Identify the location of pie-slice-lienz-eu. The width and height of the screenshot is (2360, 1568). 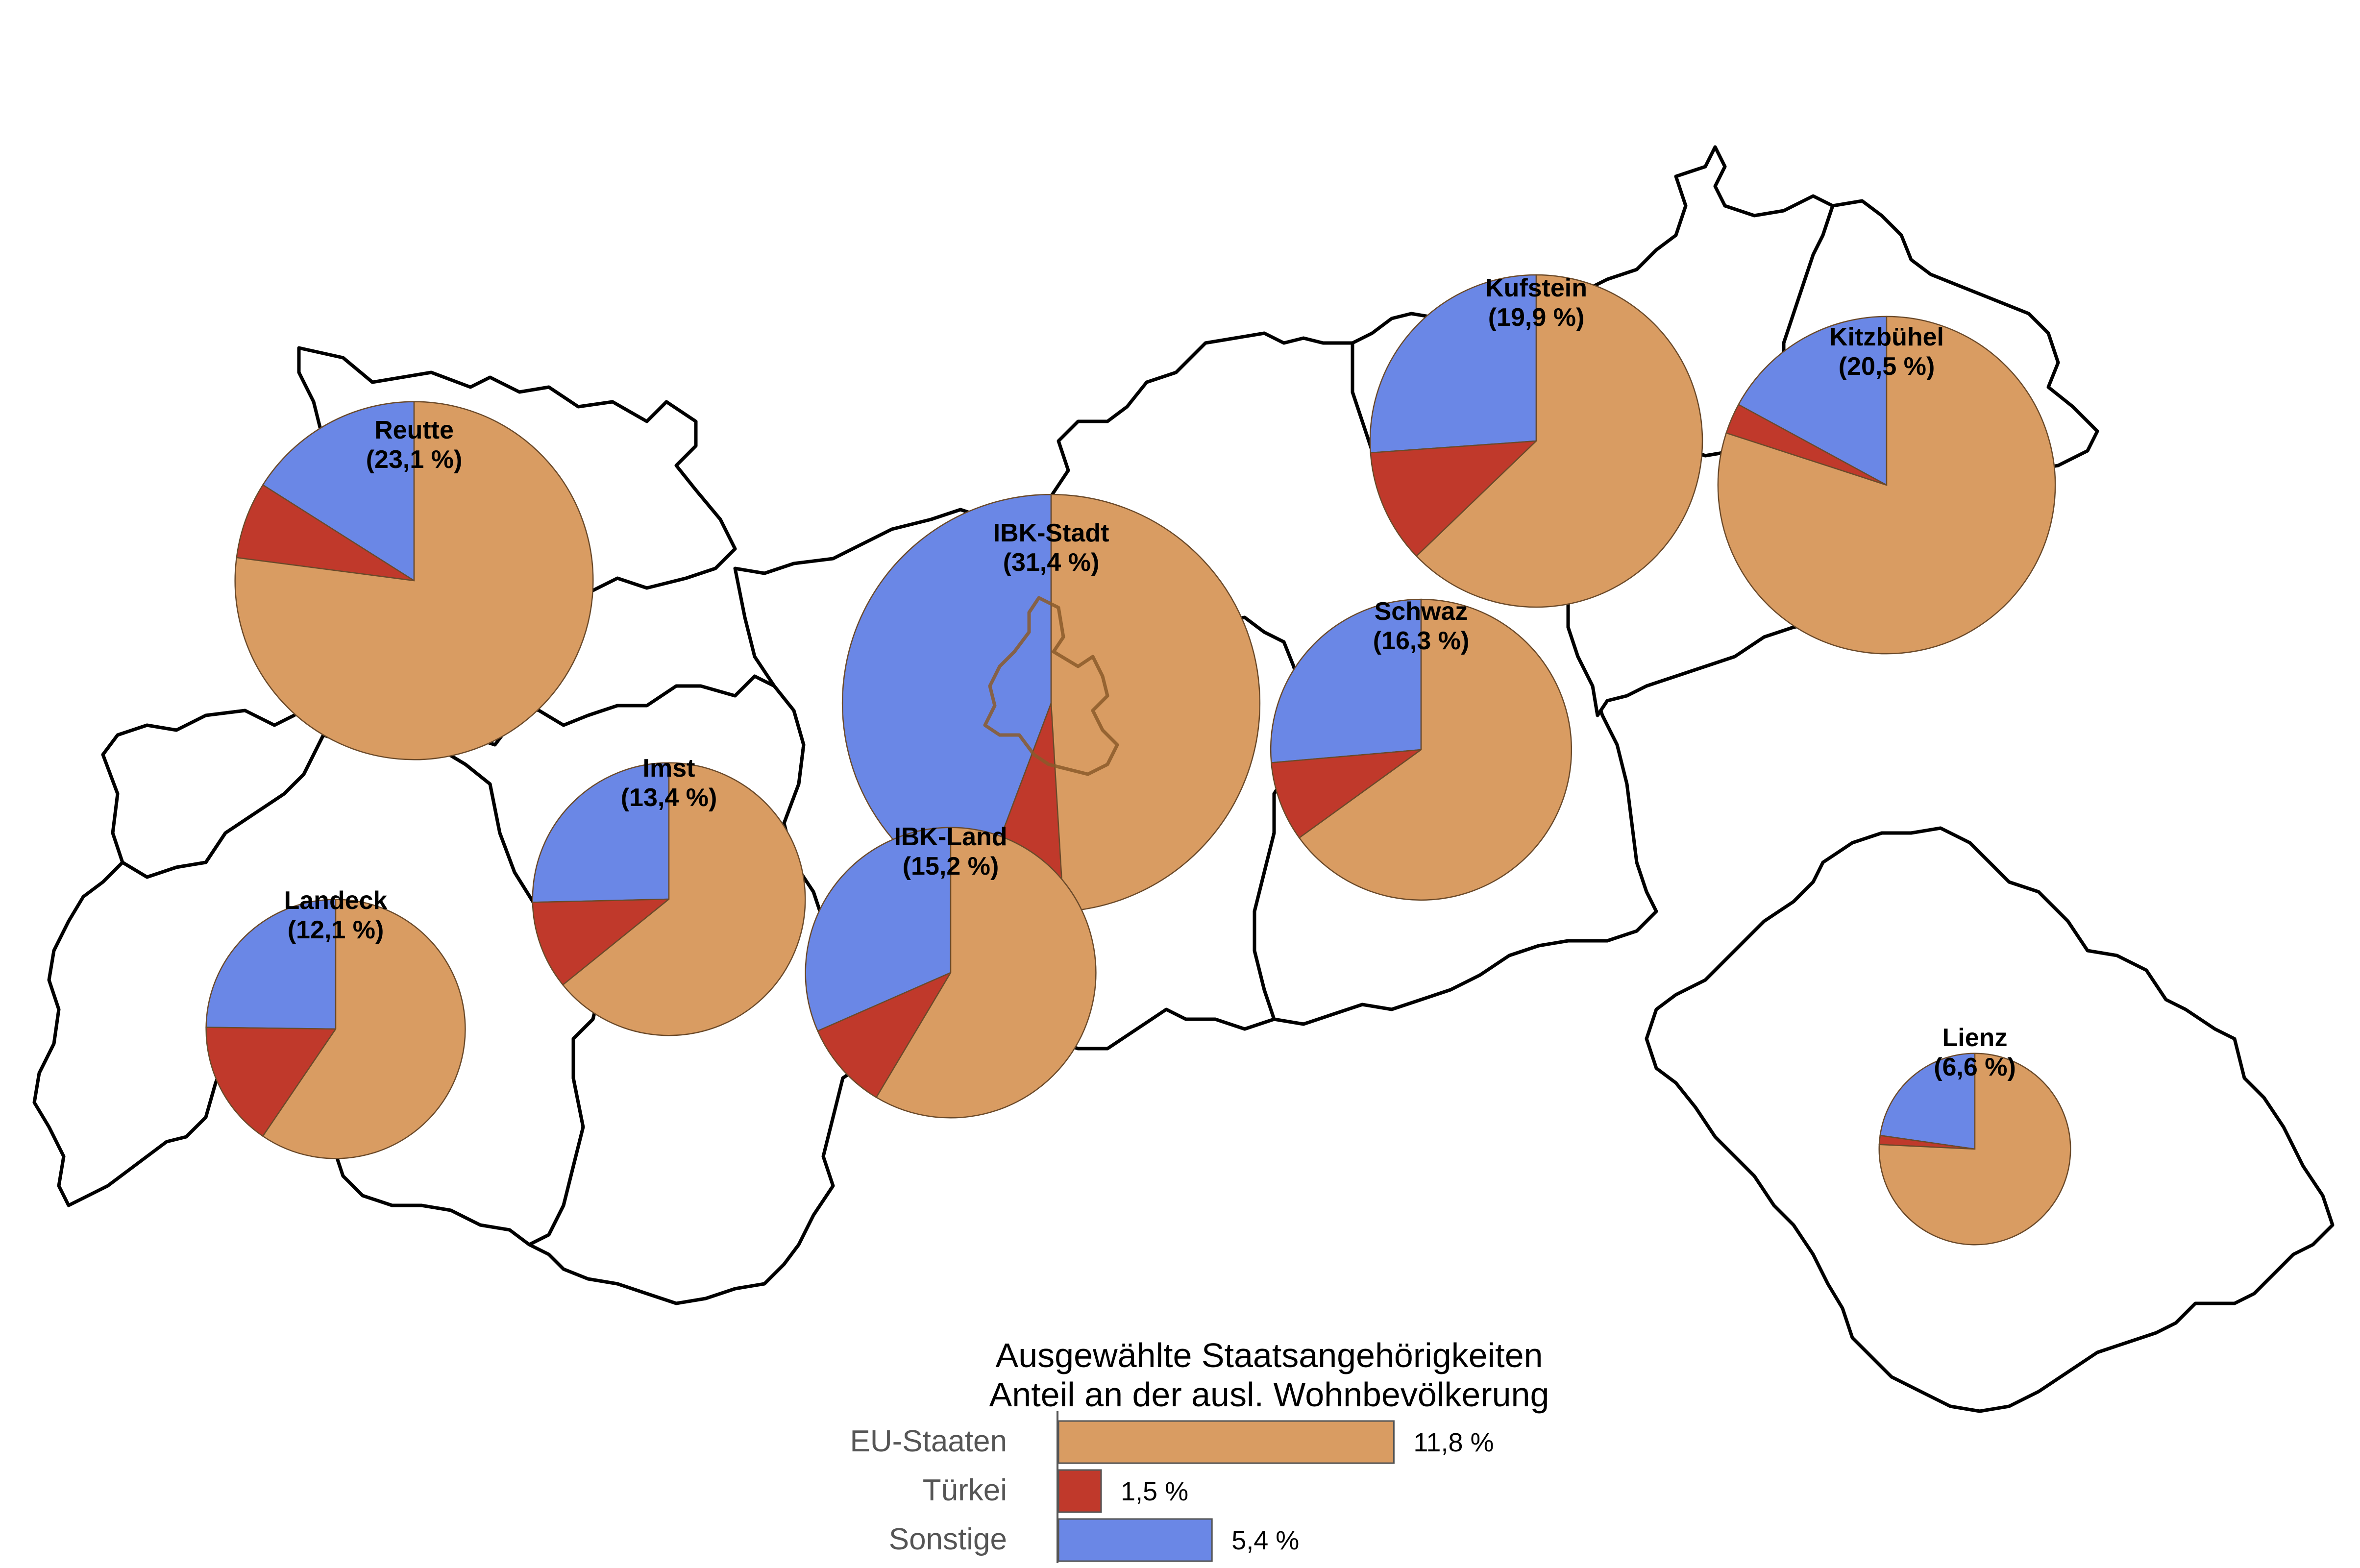
(1974, 1149).